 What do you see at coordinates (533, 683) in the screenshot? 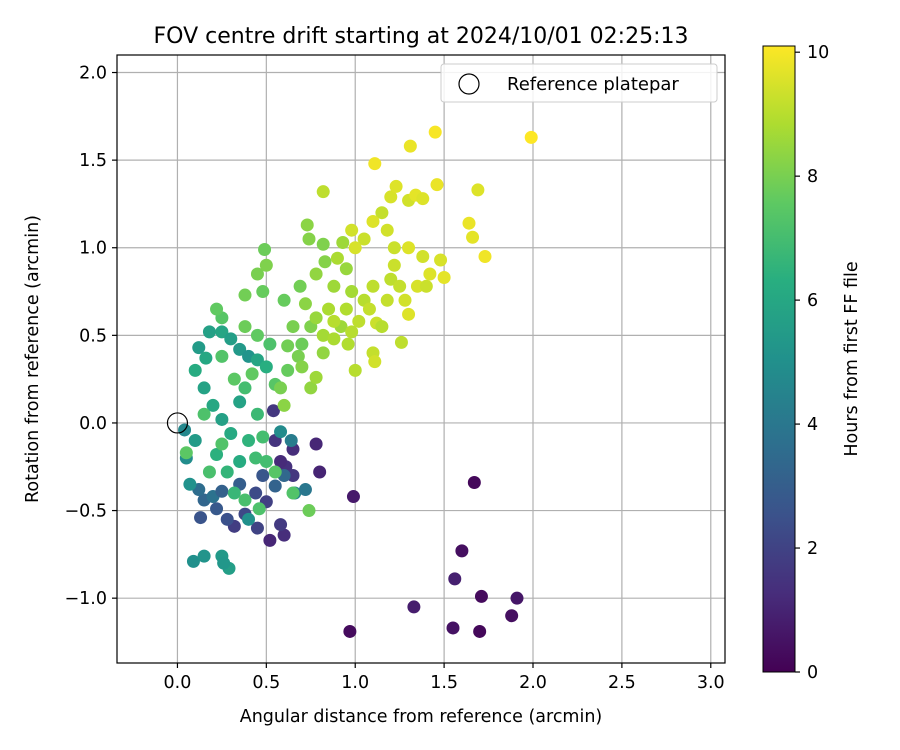
I see `x-tick-label: 2.0` at bounding box center [533, 683].